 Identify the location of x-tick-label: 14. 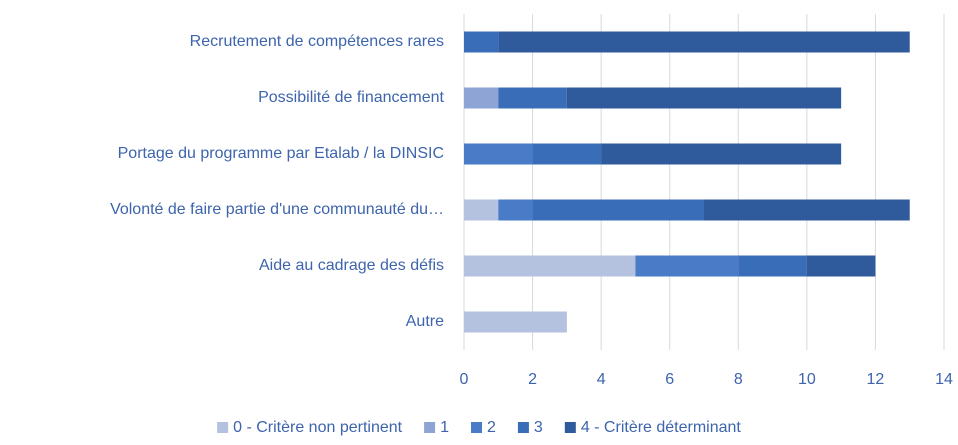
(944, 379).